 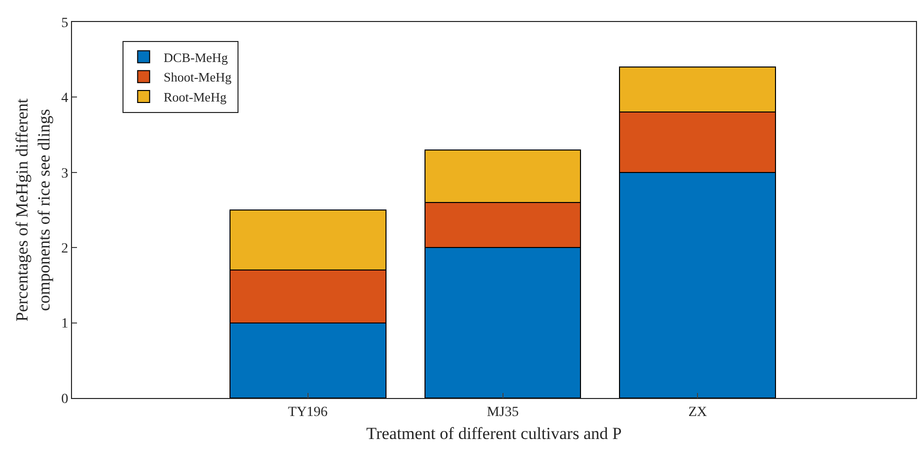 What do you see at coordinates (64, 23) in the screenshot?
I see `y-tick-label: 5` at bounding box center [64, 23].